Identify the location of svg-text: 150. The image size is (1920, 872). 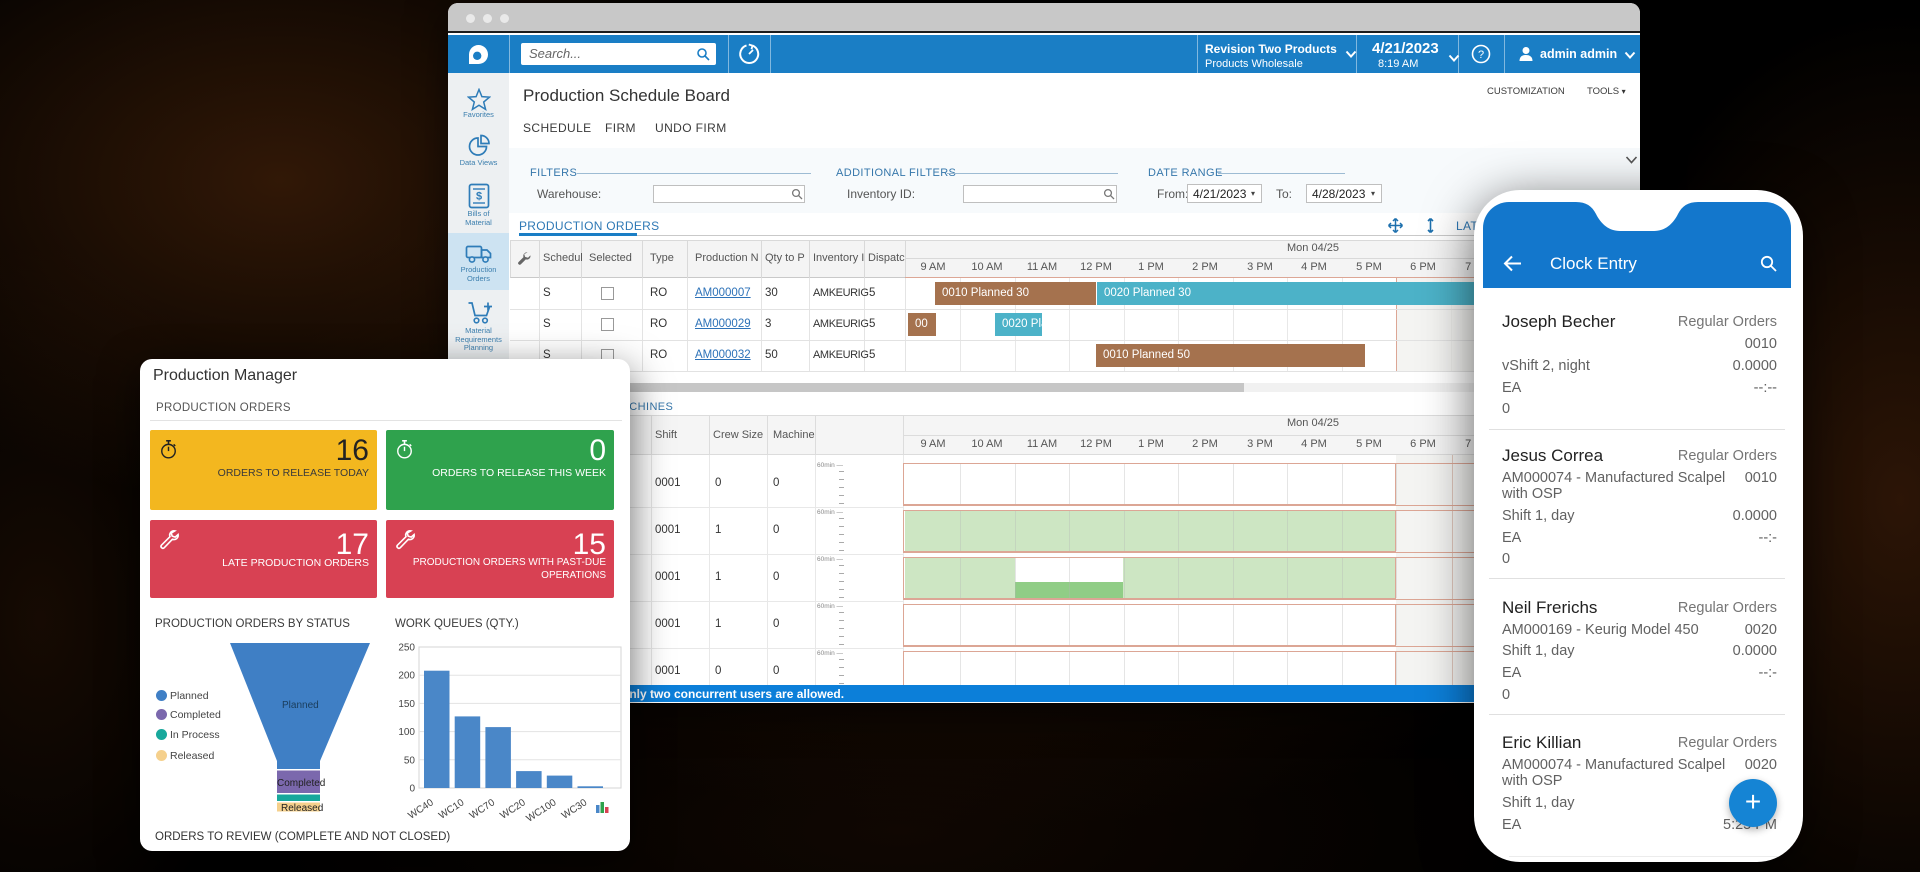
(406, 704).